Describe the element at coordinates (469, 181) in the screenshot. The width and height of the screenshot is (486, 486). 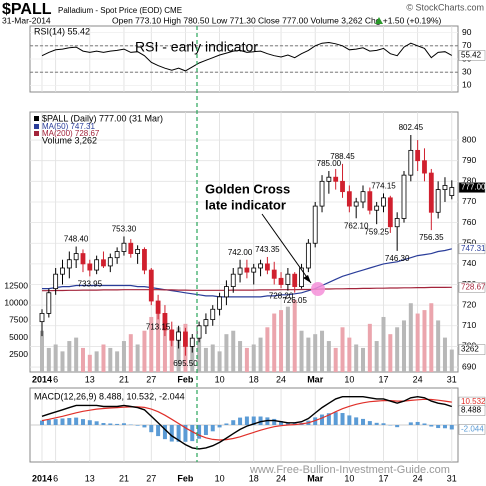
I see `y-tick-label: 780` at that location.